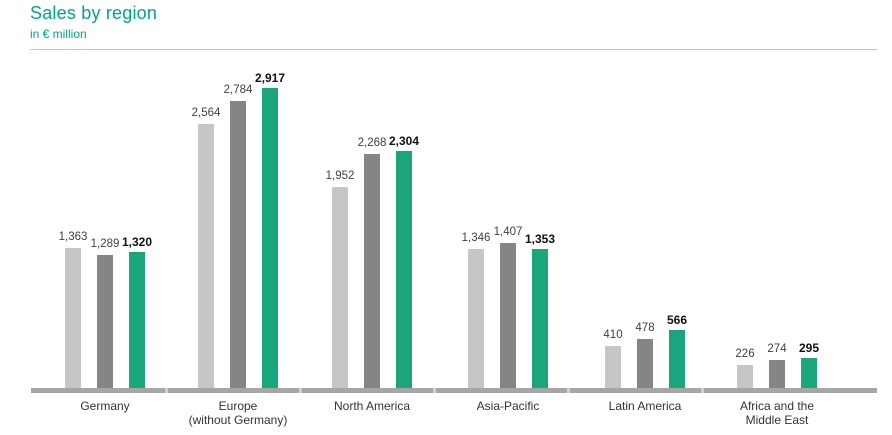  I want to click on value-label: 1,320, so click(137, 242).